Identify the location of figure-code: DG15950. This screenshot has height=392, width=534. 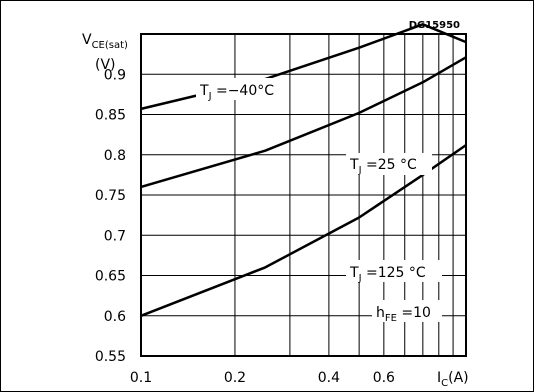
(434, 25).